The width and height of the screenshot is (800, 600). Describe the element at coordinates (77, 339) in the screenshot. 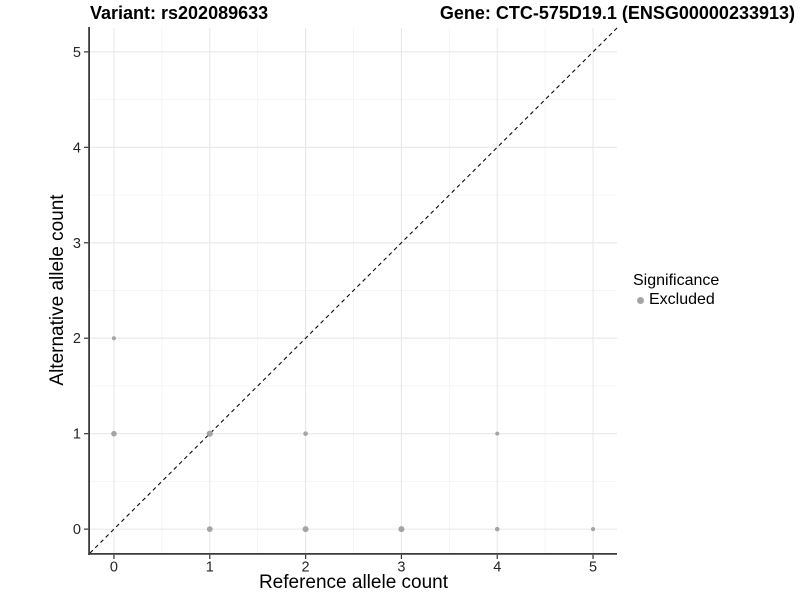

I see `y-tick-label: 2` at that location.